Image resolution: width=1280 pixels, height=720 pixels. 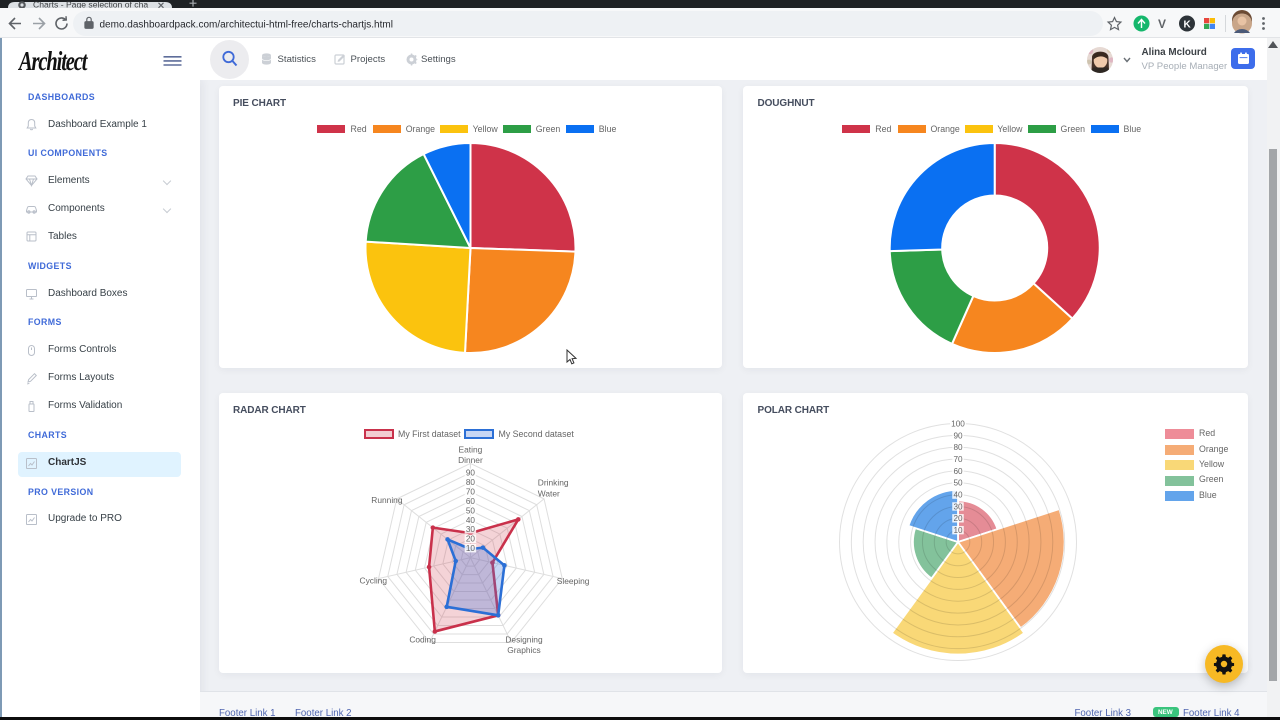 I want to click on svg-text: Graphics, so click(x=524, y=650).